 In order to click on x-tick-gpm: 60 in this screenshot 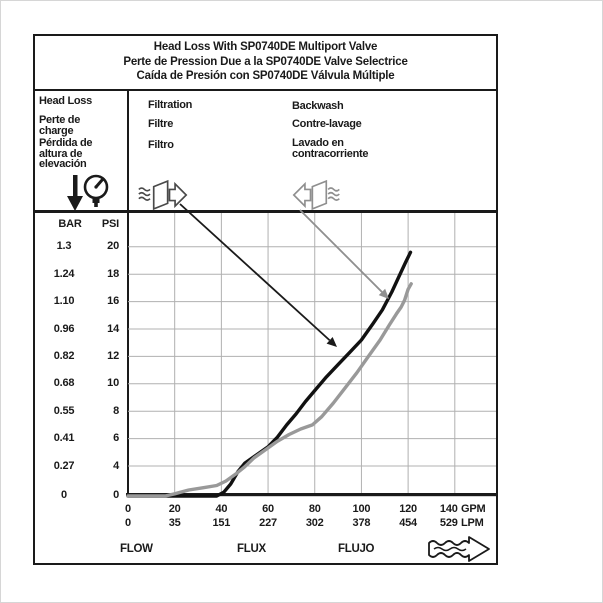, I will do `click(268, 509)`.